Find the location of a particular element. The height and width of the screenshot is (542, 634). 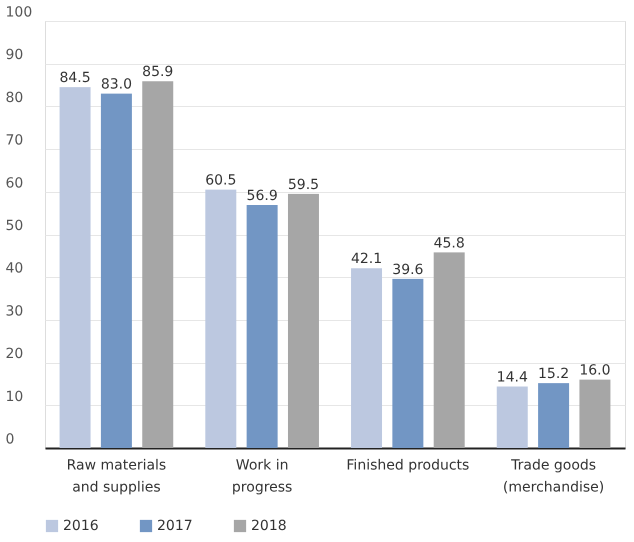

y-tick-label: 10 is located at coordinates (15, 396).